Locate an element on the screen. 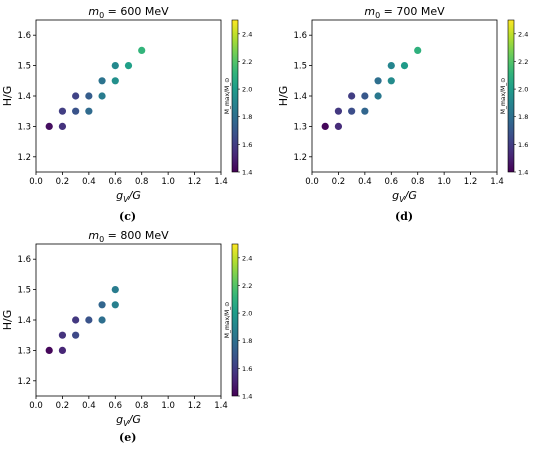 The image size is (550, 451). subfigure-label-d: (d) is located at coordinates (404, 216).